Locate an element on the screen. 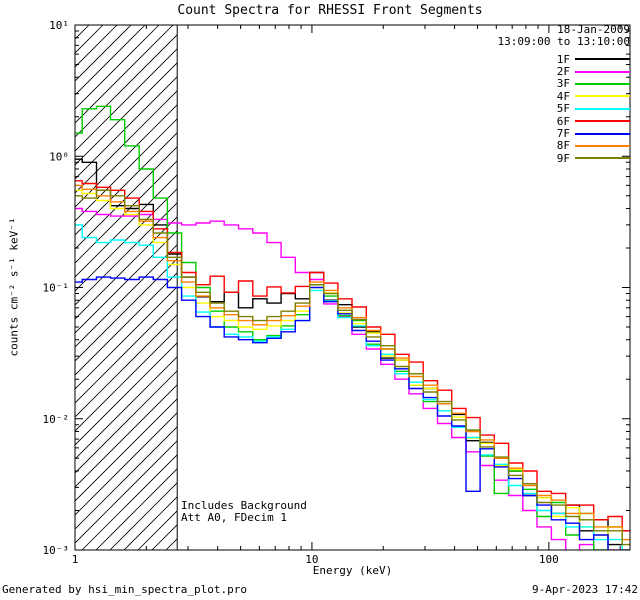 The width and height of the screenshot is (640, 600). legend-swatch-8f is located at coordinates (602, 145).